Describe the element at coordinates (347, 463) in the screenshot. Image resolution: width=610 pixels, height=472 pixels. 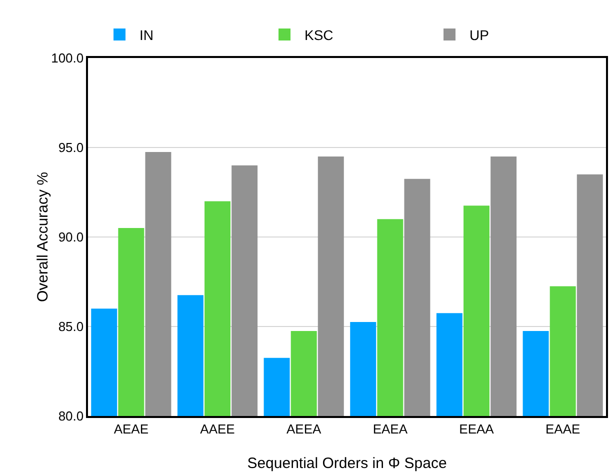
I see `x-axis-title: Sequential Orders in Φ Space` at that location.